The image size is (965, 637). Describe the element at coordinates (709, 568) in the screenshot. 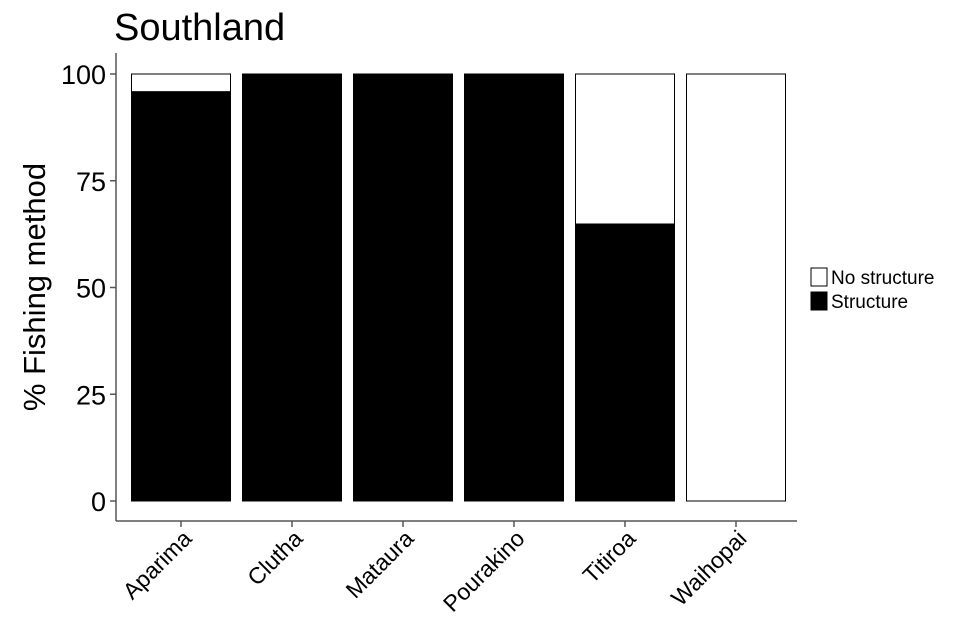

I see `x-tick-label-waihopai: Waihopai` at that location.